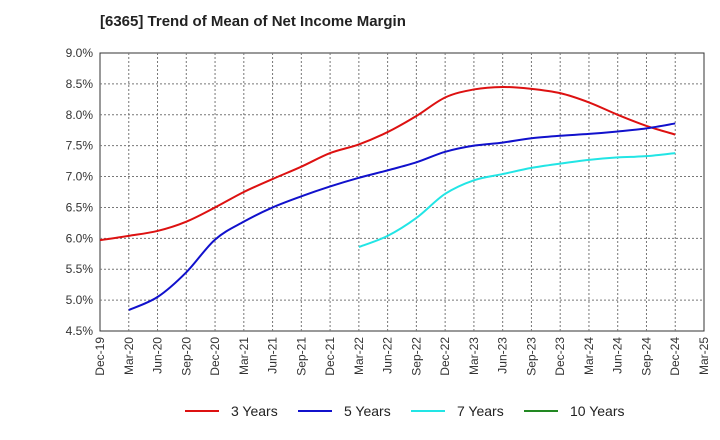 The image size is (720, 440). I want to click on y-tick-label: 7.0%, so click(80, 177).